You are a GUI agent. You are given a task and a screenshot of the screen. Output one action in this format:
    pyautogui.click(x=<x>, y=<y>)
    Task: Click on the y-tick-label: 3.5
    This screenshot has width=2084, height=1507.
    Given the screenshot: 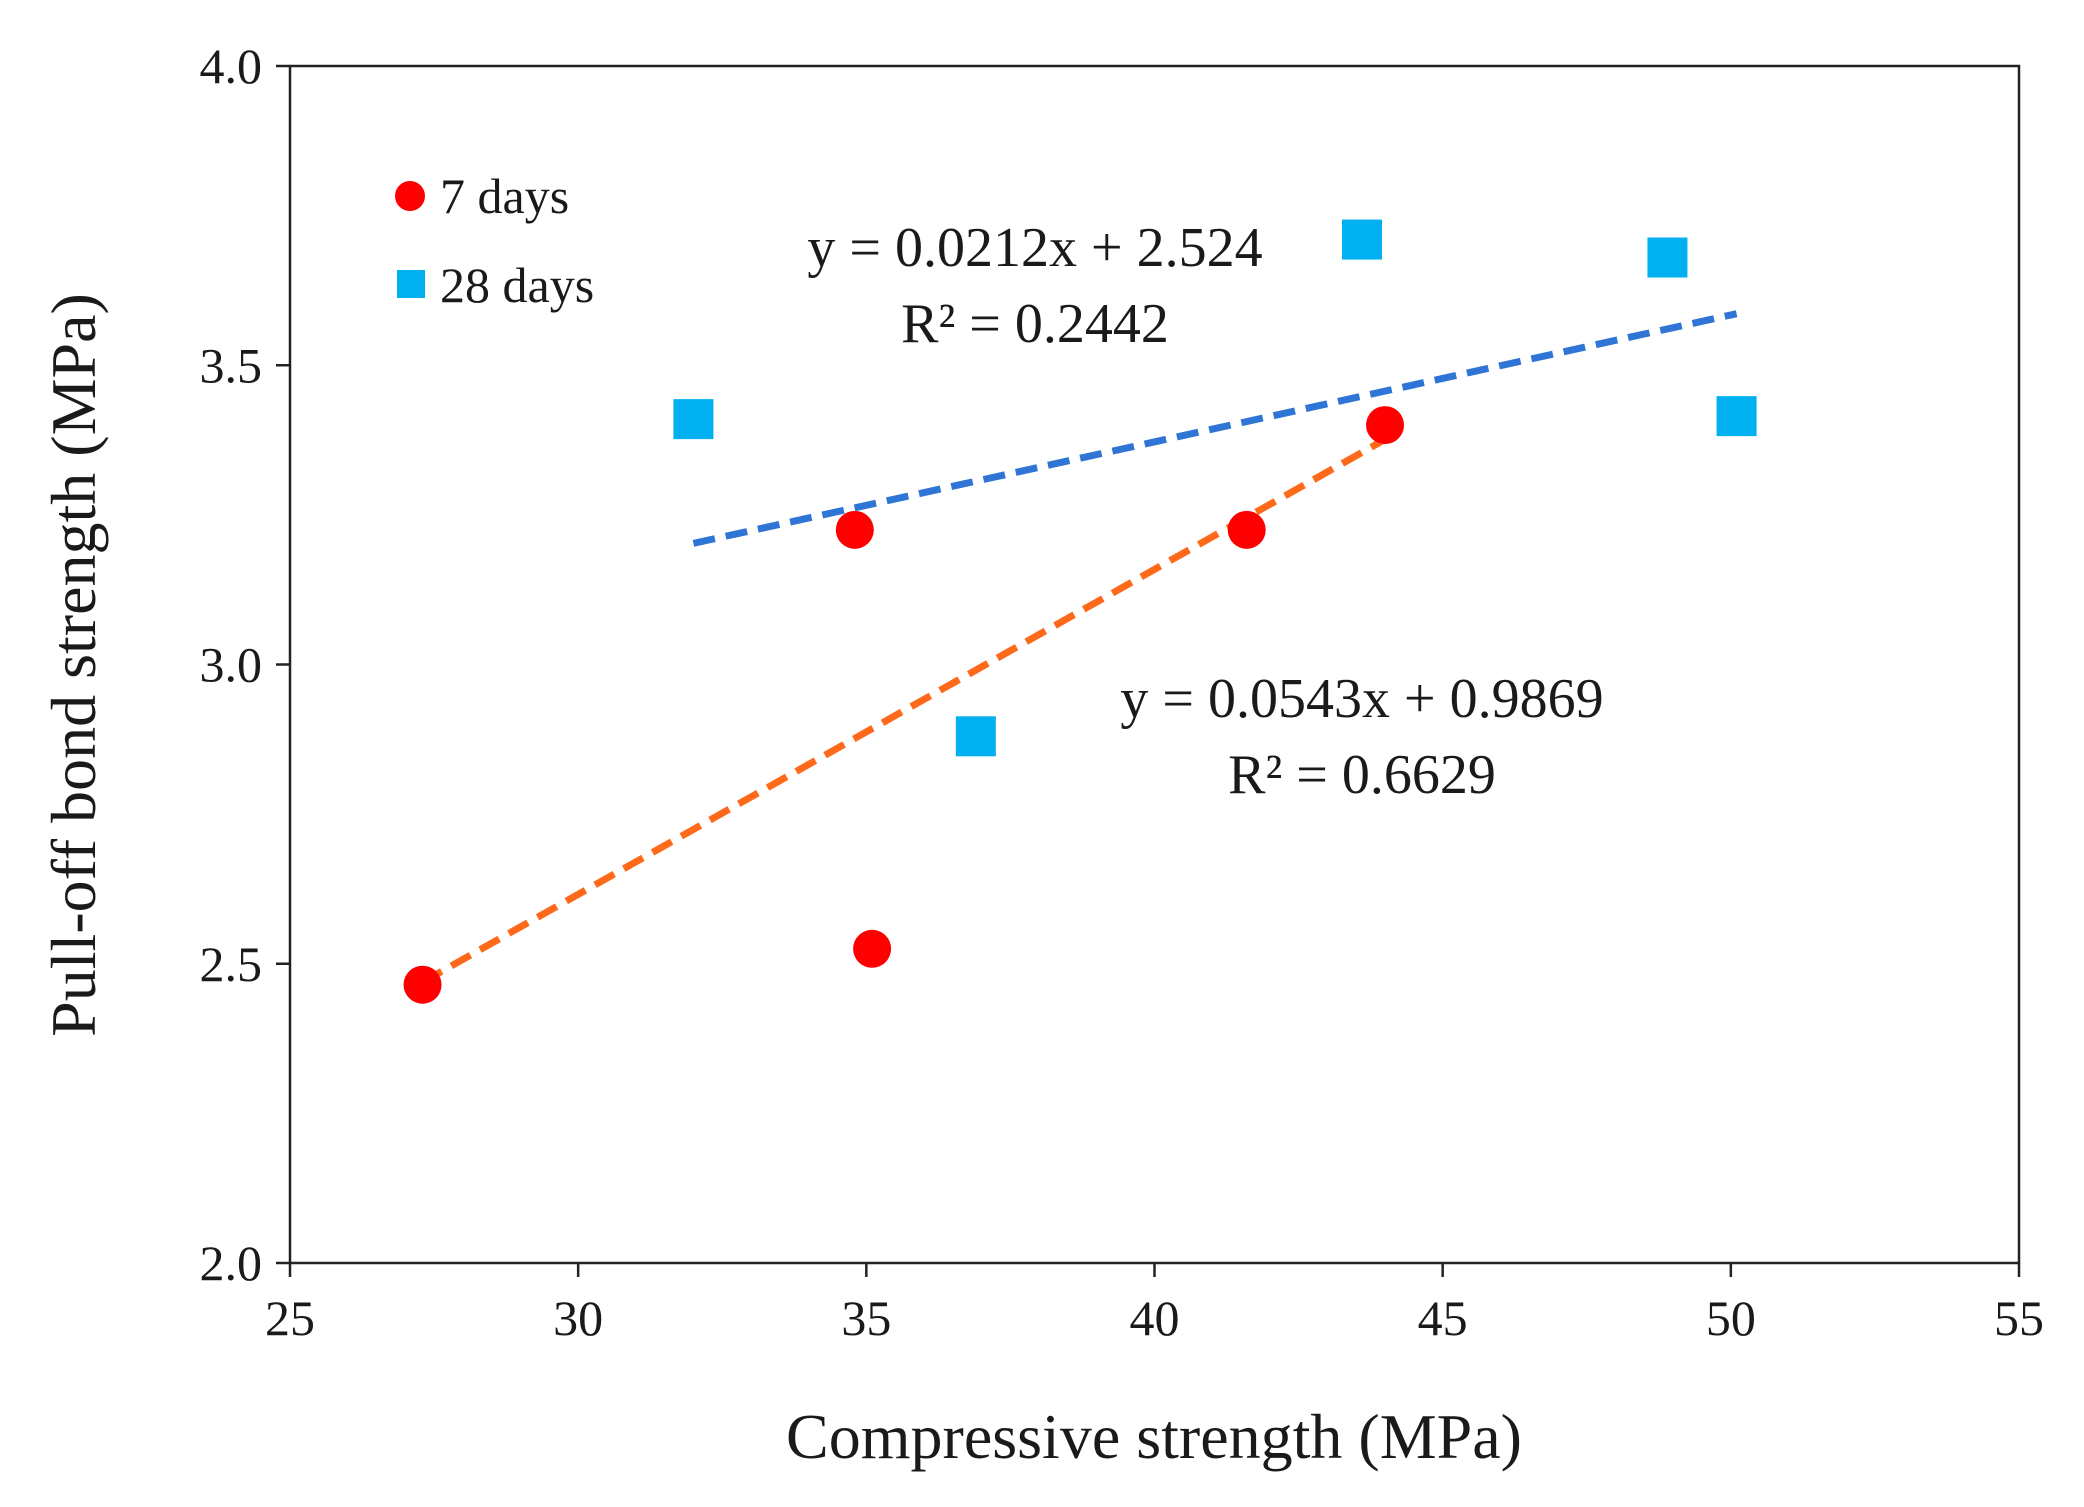 What is the action you would take?
    pyautogui.click(x=231, y=365)
    